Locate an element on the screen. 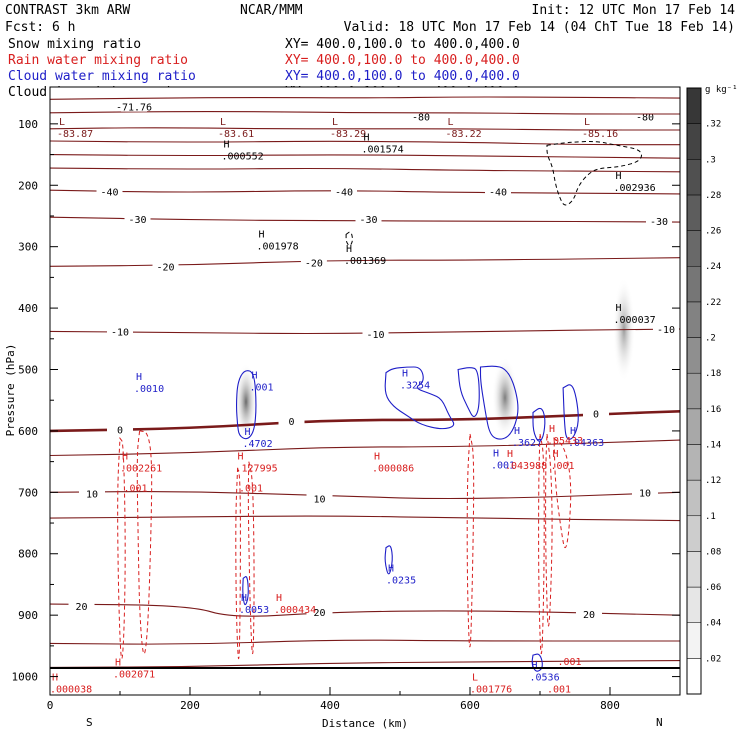  y-tick-label: 1000 is located at coordinates (25, 677).